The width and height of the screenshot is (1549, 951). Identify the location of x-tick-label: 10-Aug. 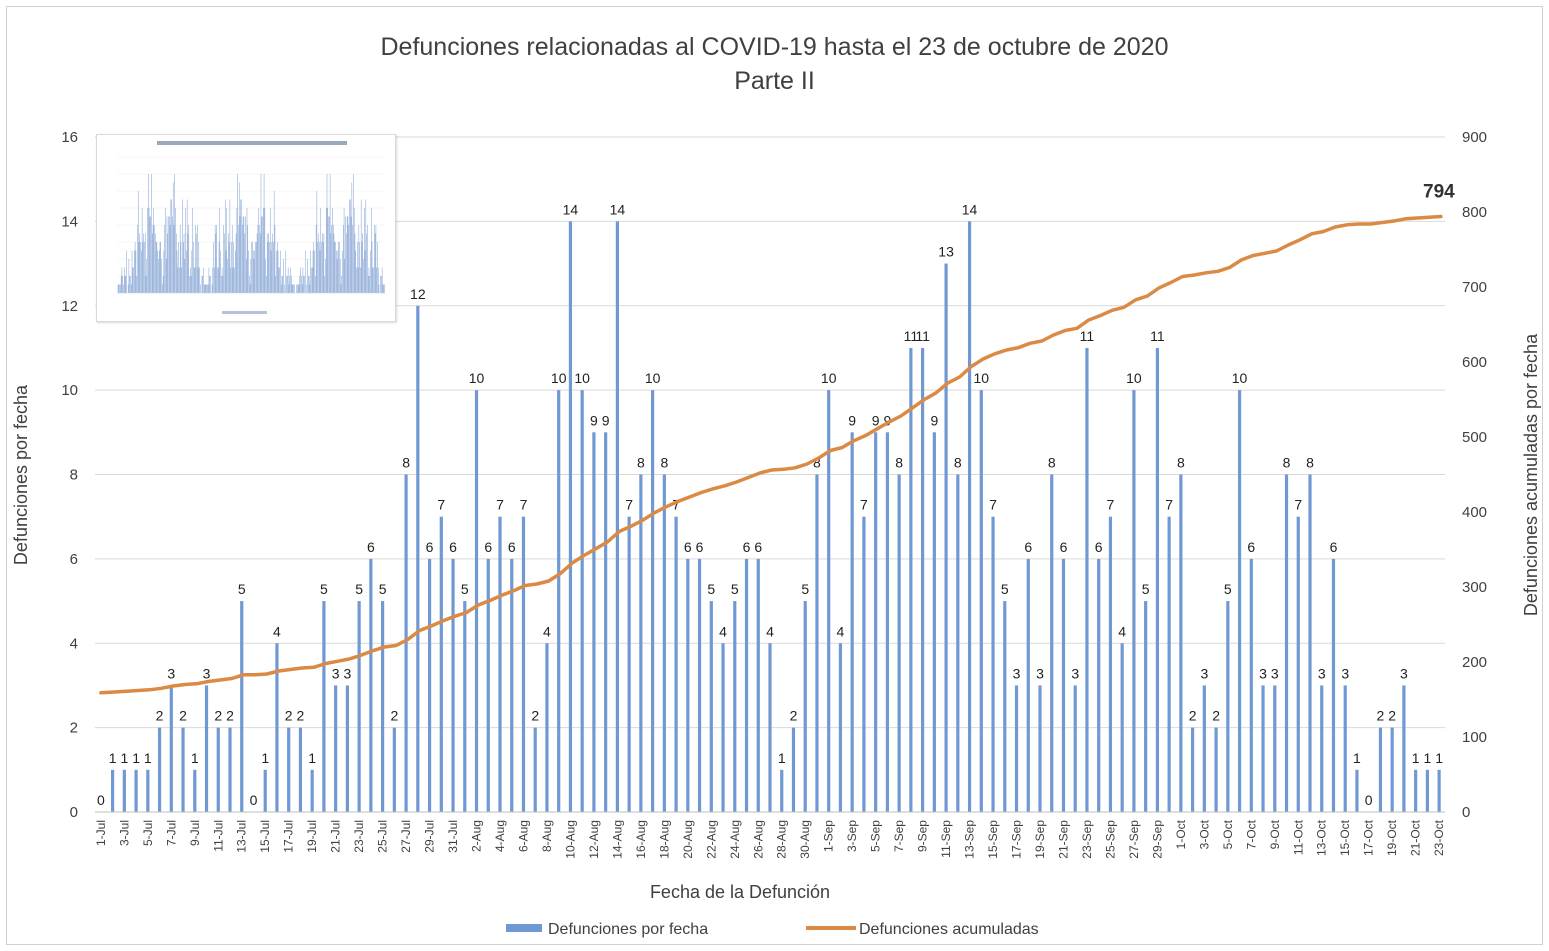
(570, 839).